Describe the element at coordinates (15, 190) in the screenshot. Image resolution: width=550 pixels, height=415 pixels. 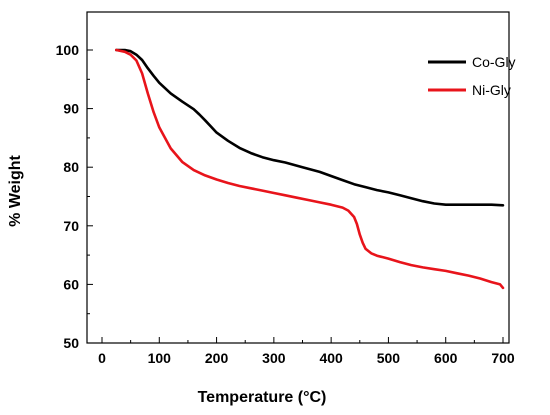
I see `y-axis-title: % Weight` at that location.